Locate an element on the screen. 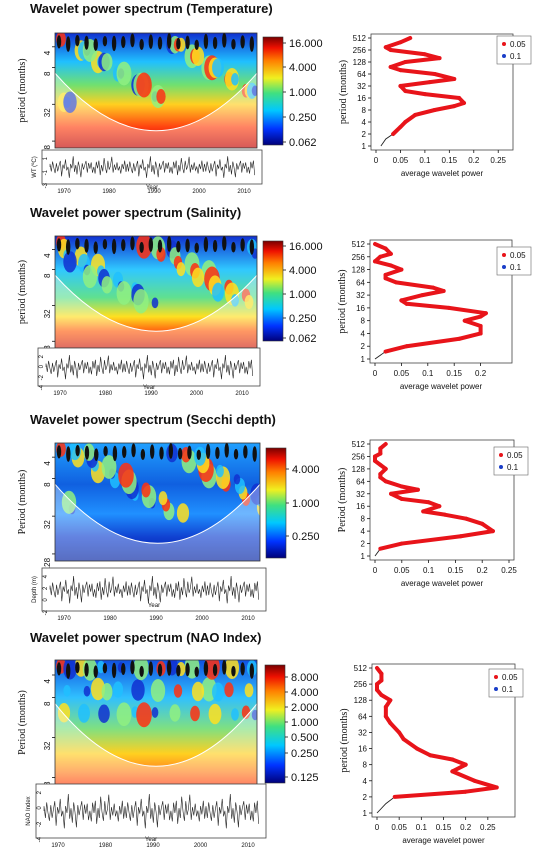  avg-y-tick-label: 64 is located at coordinates (361, 74).